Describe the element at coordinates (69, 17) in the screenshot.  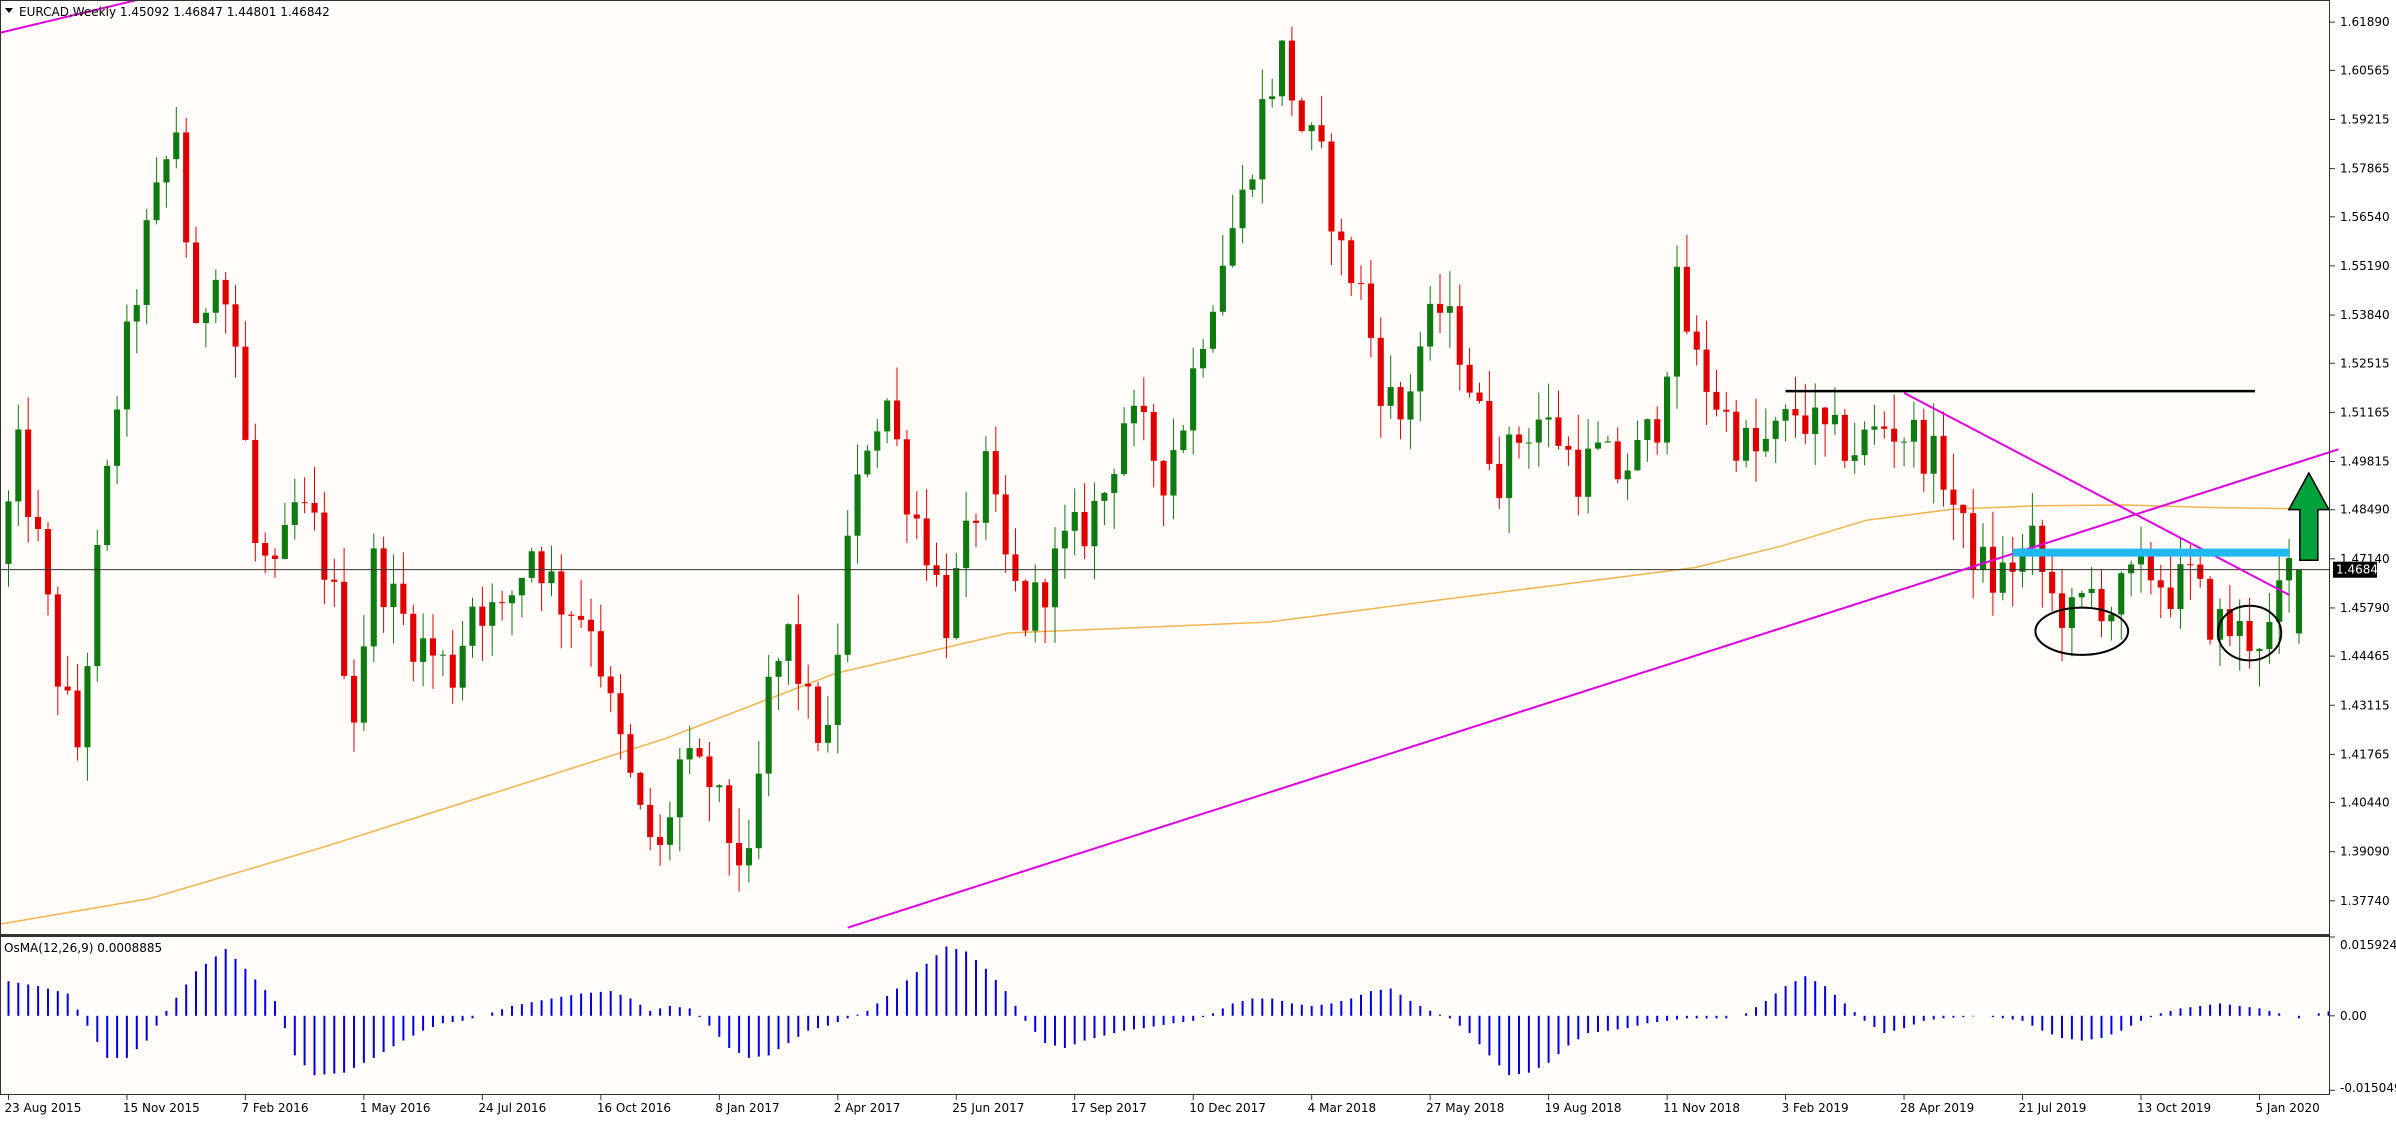
I see `upper-trendline` at that location.